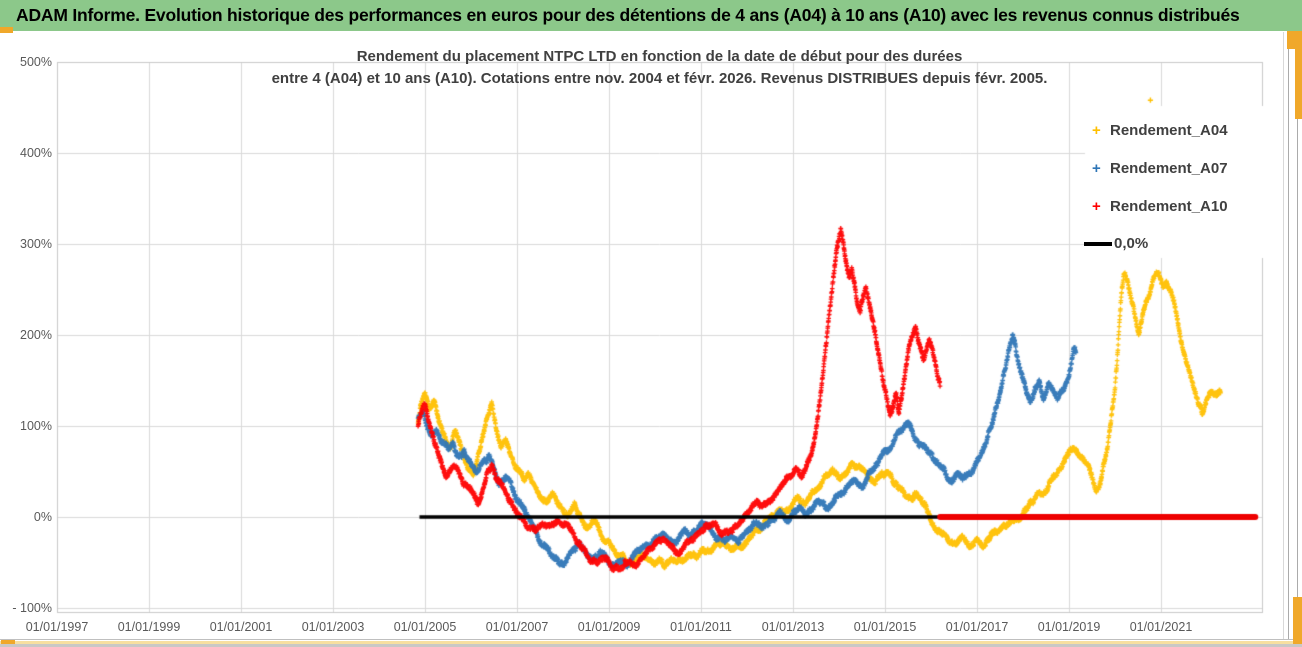  Describe the element at coordinates (1131, 243) in the screenshot. I see `legend-item-label: 0,0%` at that location.